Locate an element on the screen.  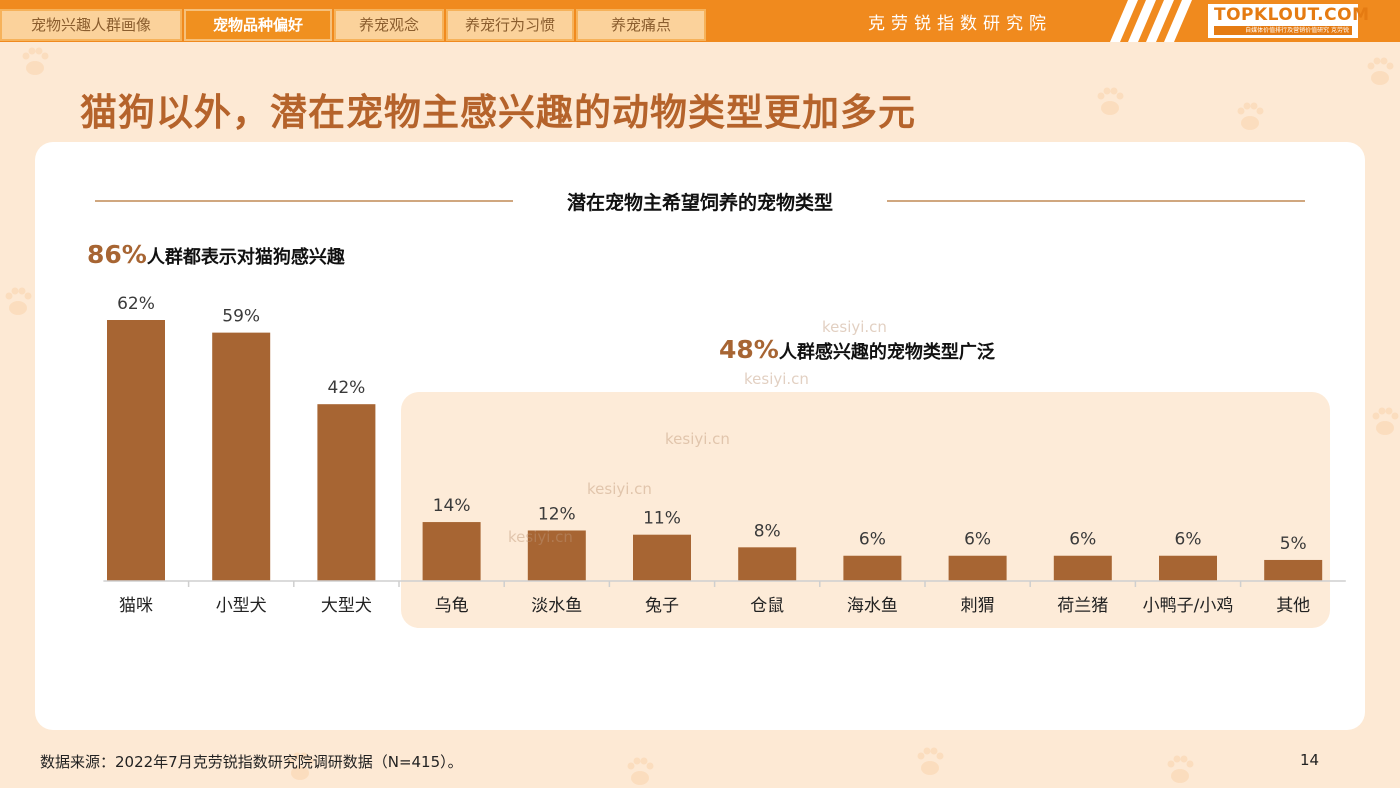
institute-name: 克劳锐指数研究院 is located at coordinates (960, 24).